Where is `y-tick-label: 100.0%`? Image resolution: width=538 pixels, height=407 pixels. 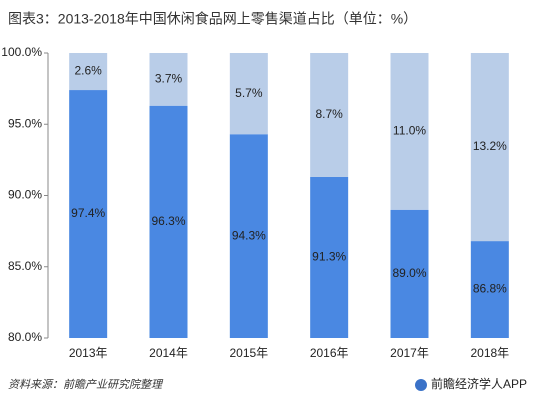 y-tick-label: 100.0% is located at coordinates (21, 52).